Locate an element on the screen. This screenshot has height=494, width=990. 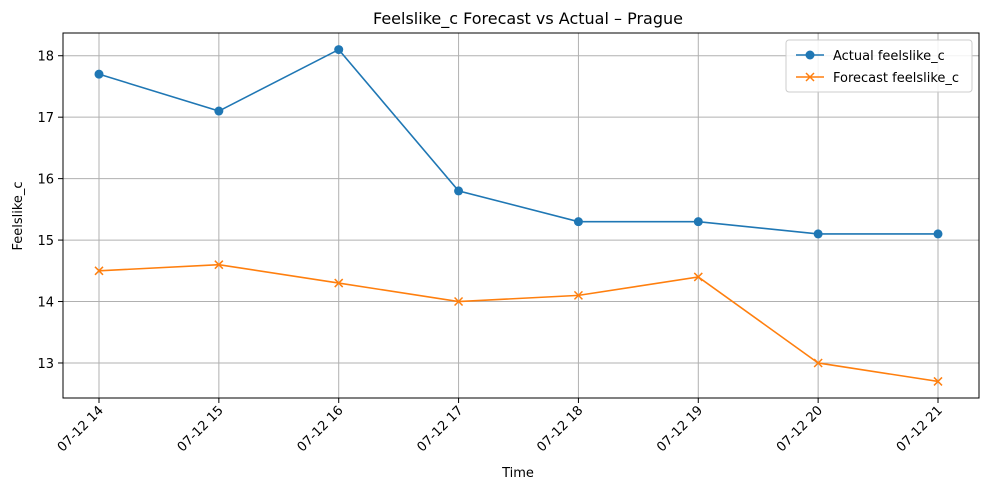
legend-item: Actual feelslike_c is located at coordinates (870, 56).